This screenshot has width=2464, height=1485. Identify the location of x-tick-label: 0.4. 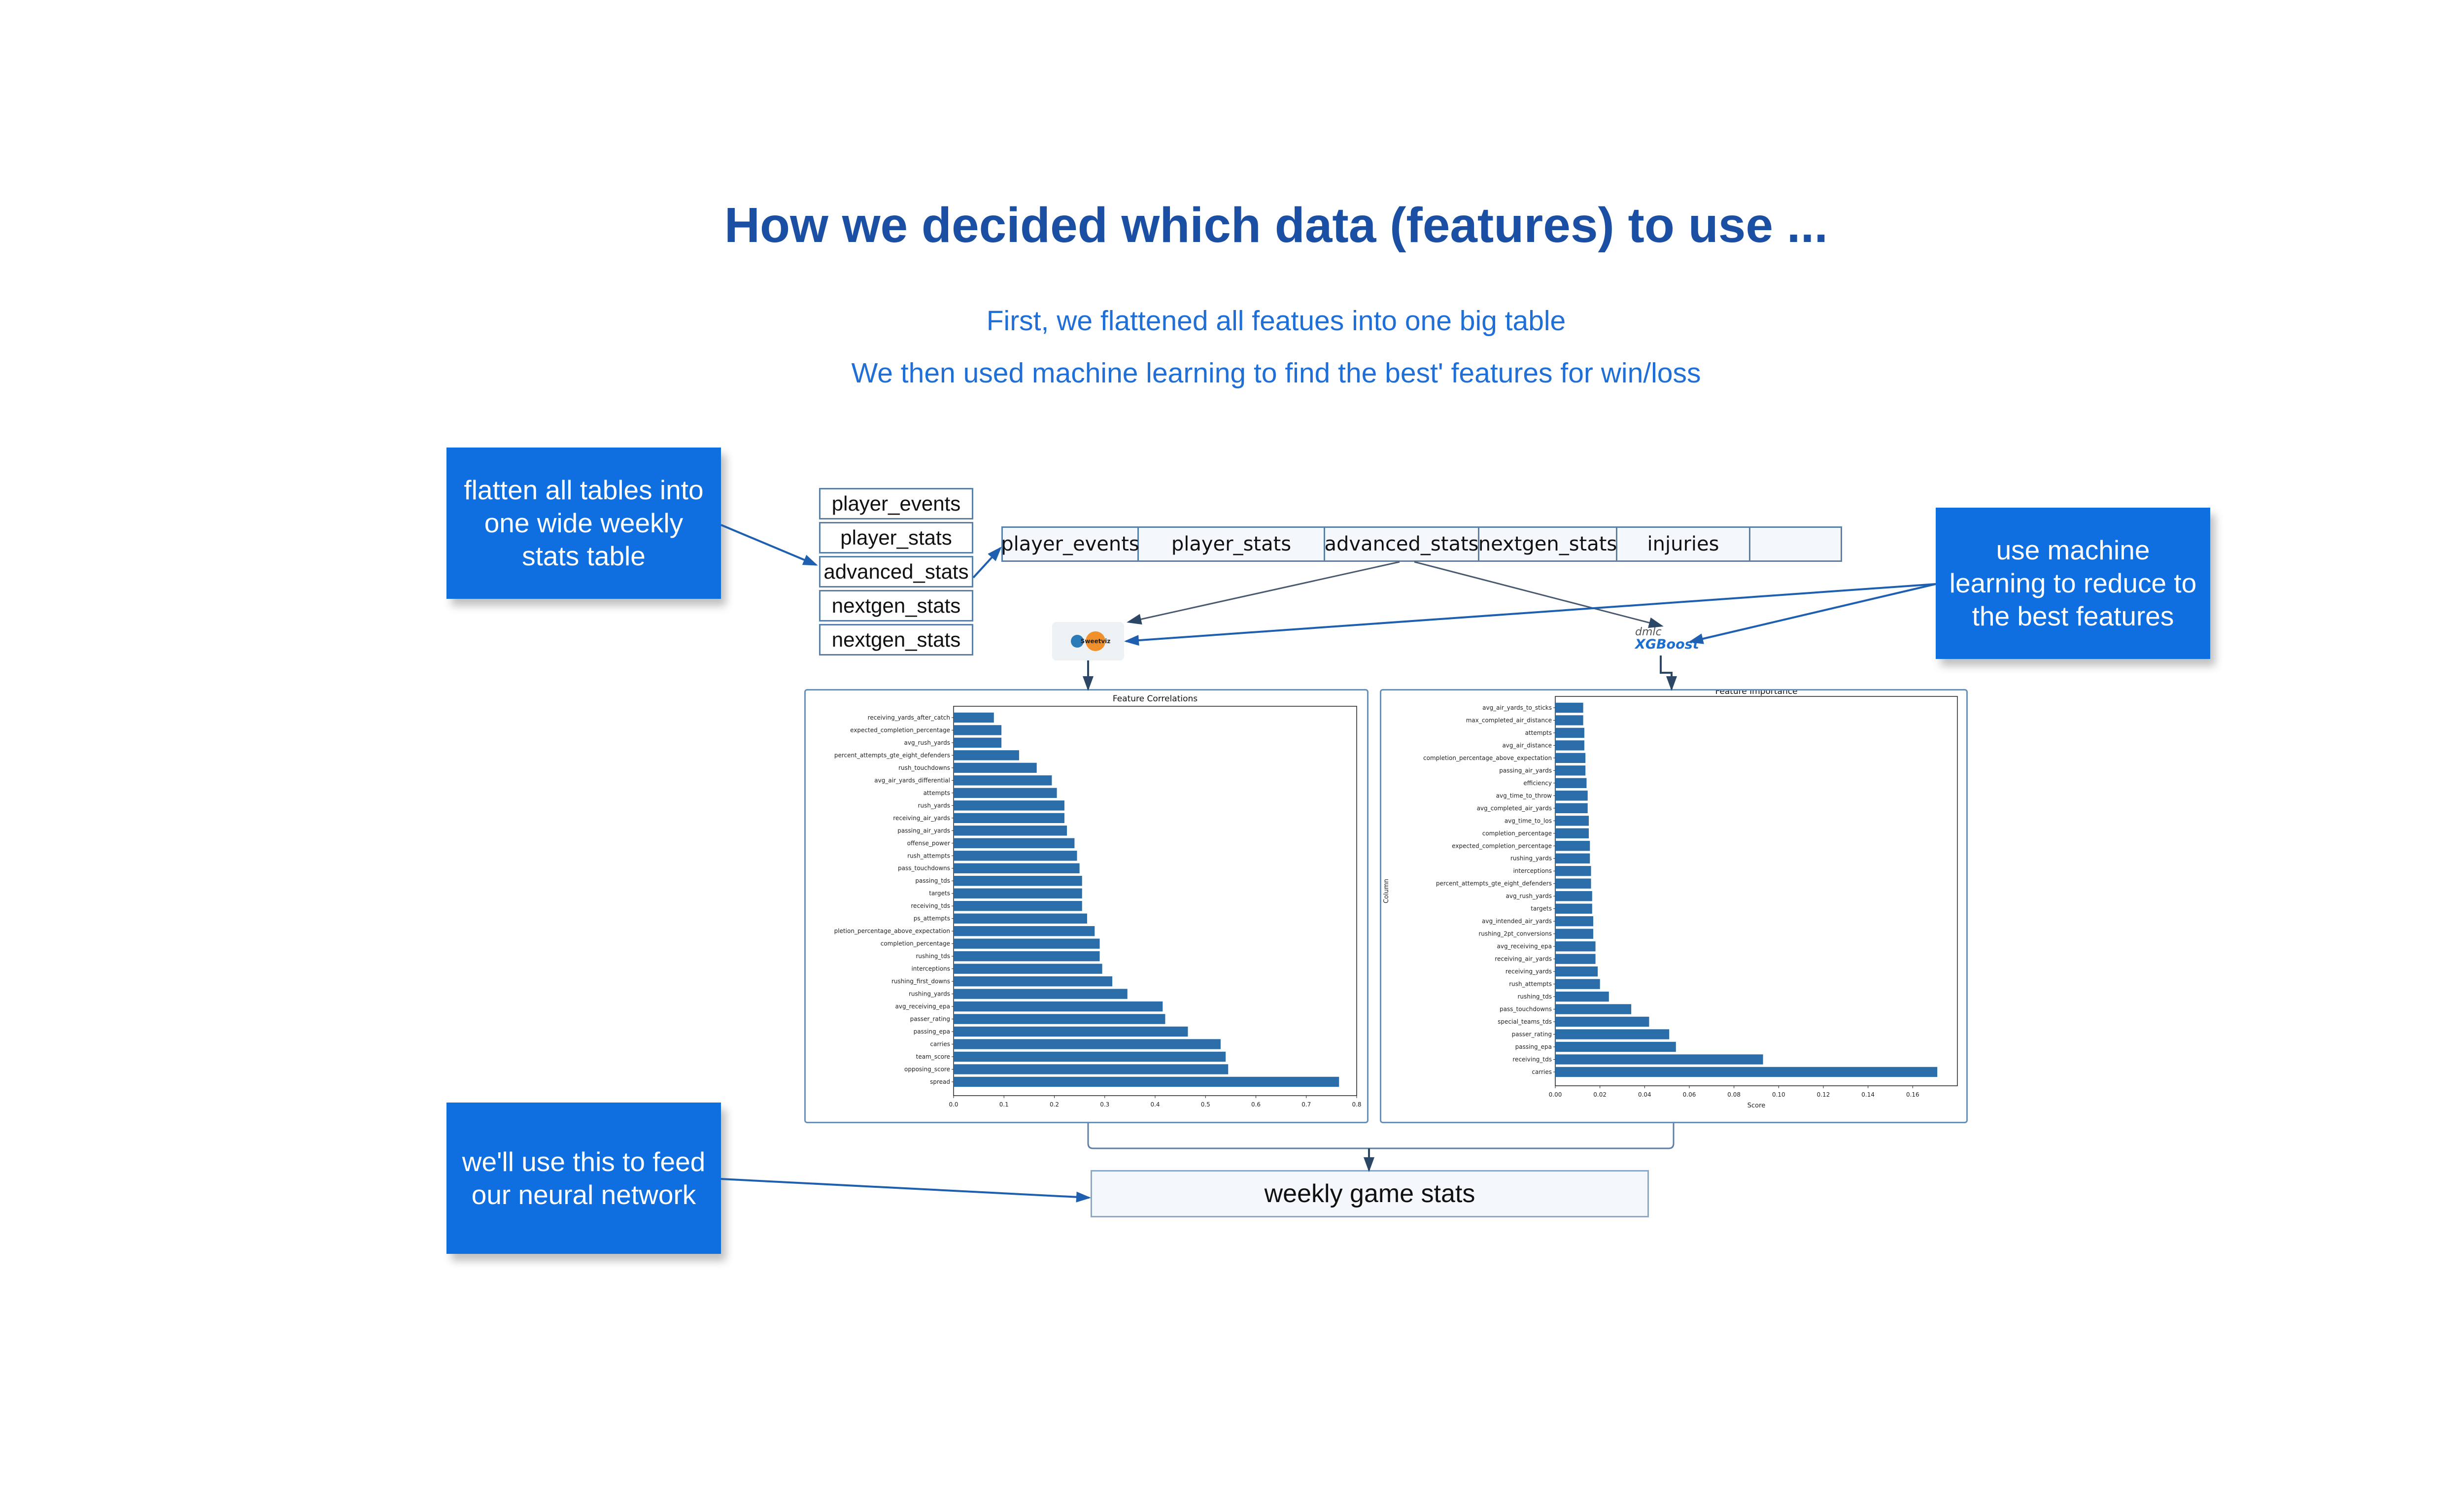
(1155, 1105).